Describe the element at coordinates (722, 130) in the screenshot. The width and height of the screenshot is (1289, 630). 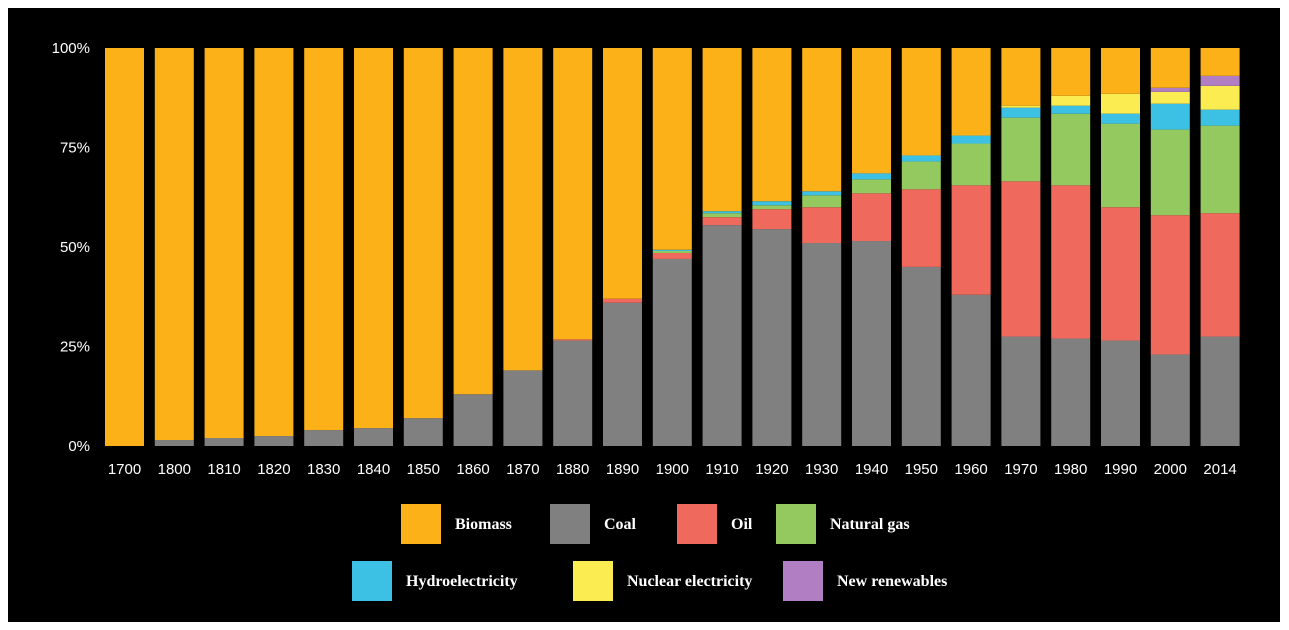
I see `bar-segment-biomass-1910` at that location.